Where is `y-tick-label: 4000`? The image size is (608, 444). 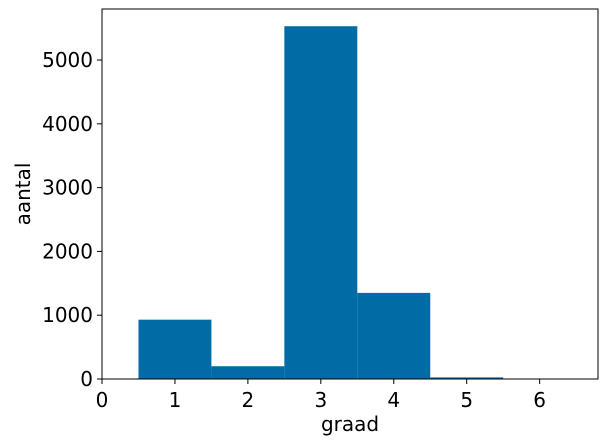
y-tick-label: 4000 is located at coordinates (67, 124).